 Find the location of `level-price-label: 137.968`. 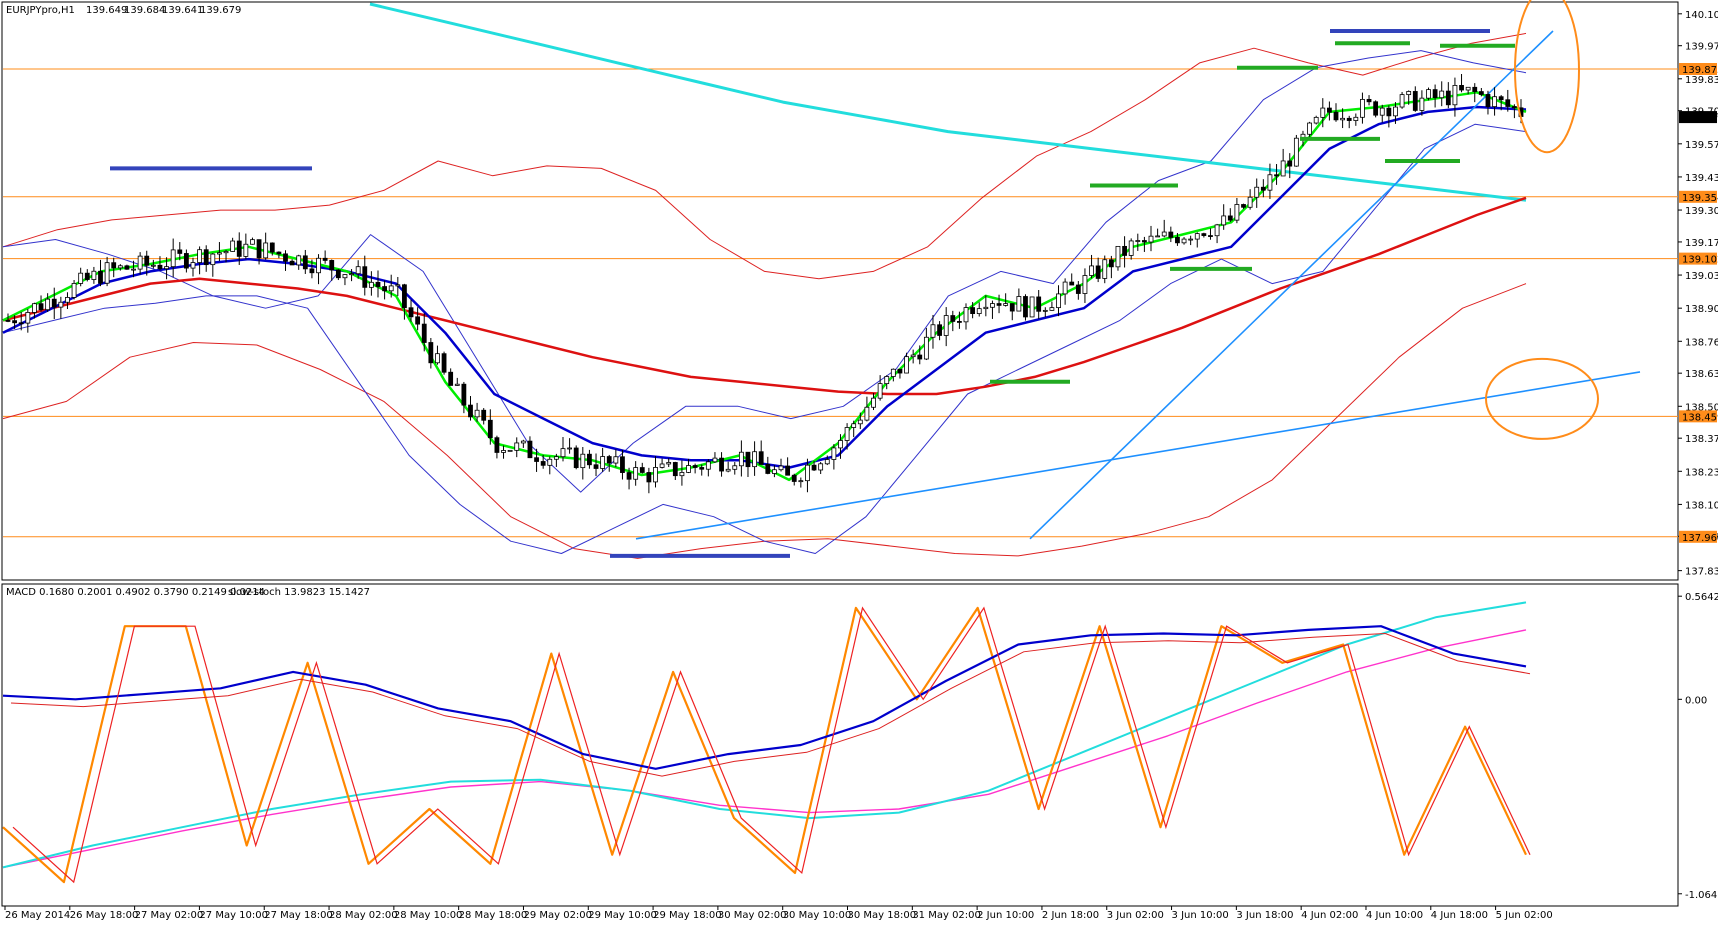

level-price-label: 137.968 is located at coordinates (1700, 538).